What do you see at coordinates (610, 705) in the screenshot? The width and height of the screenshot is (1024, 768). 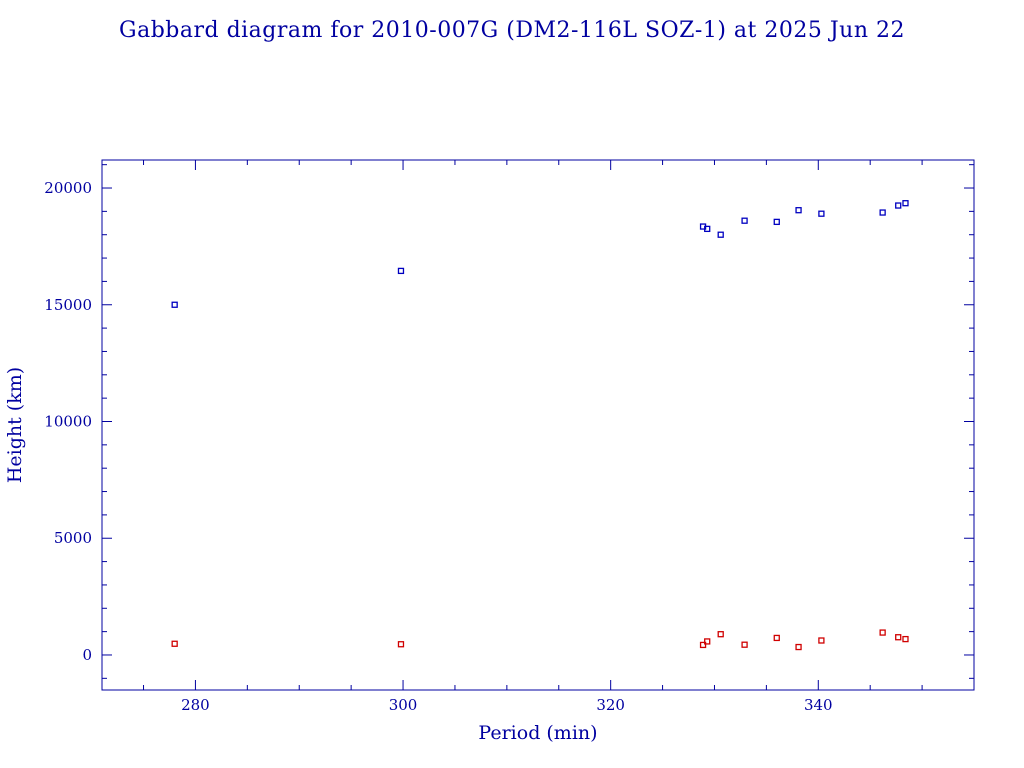 I see `x-tick-label: 320` at bounding box center [610, 705].